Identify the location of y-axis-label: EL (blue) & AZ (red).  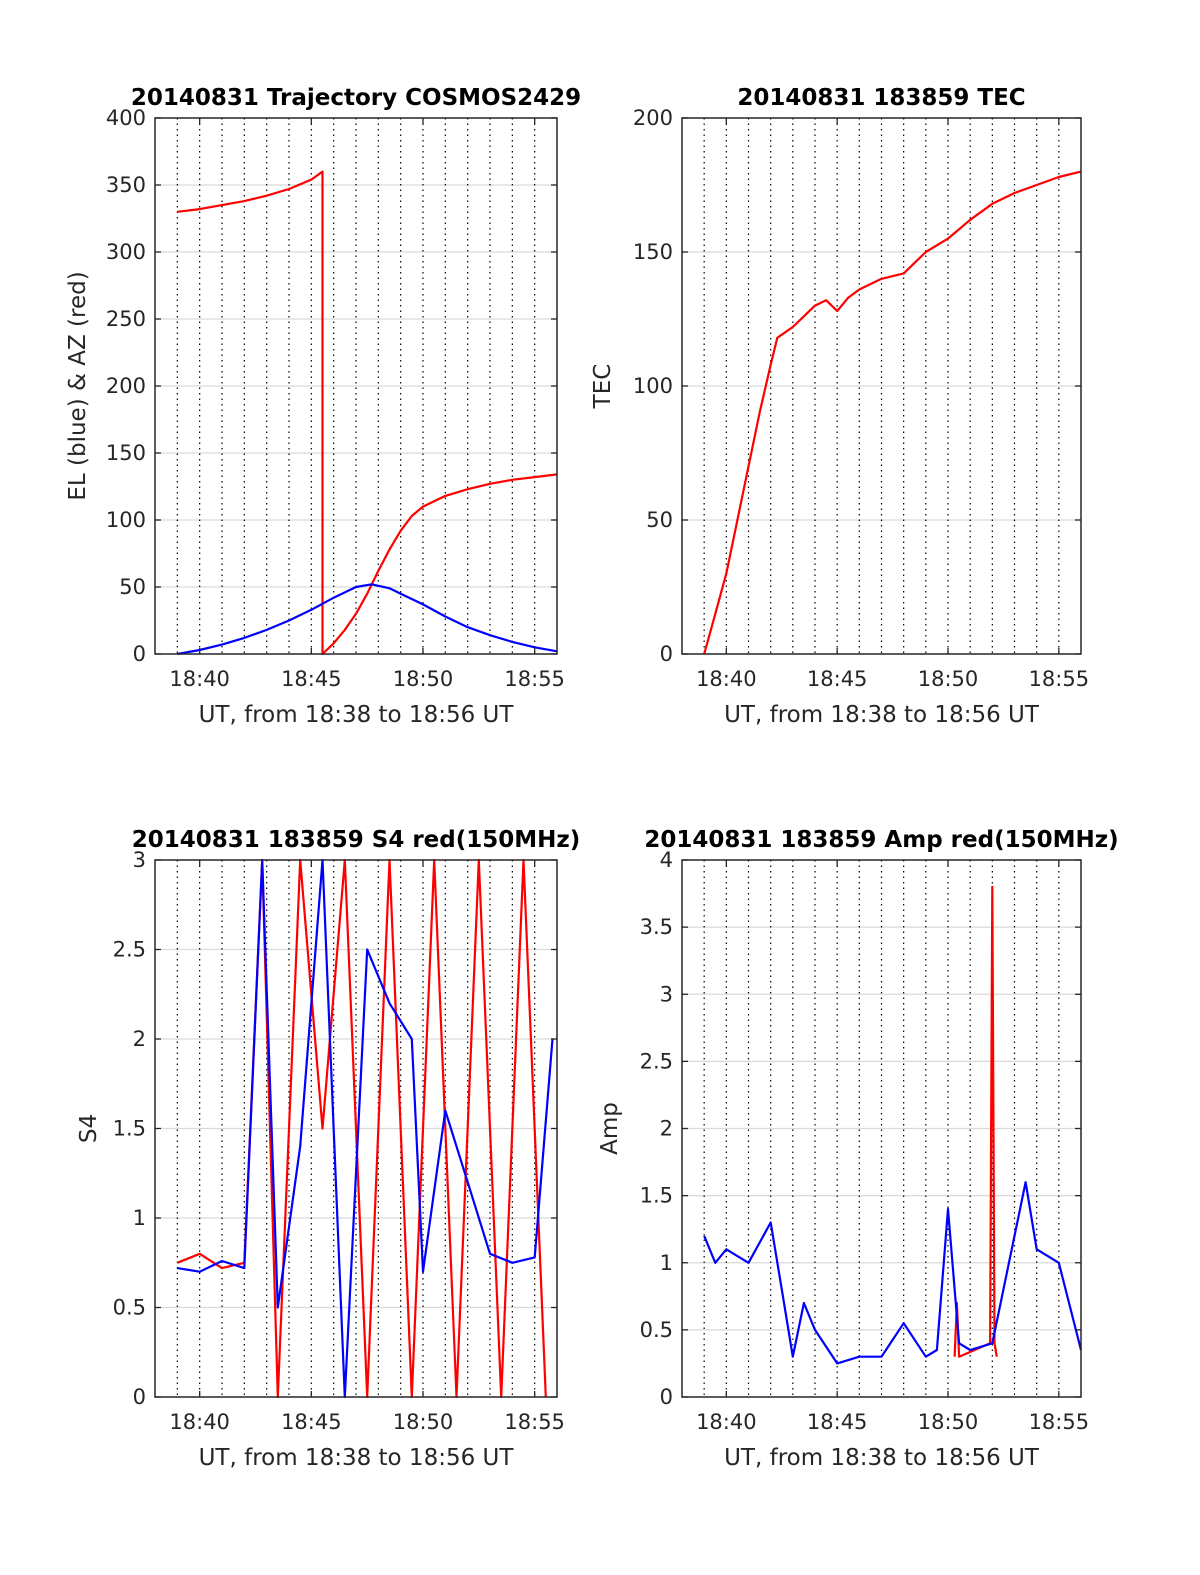
(78, 385).